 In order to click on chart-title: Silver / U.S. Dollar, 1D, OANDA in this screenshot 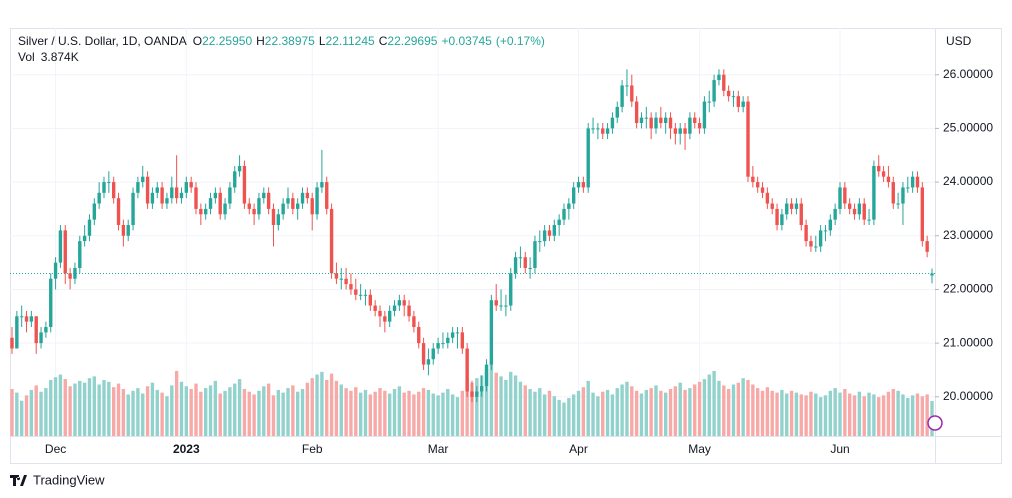, I will do `click(102, 41)`.